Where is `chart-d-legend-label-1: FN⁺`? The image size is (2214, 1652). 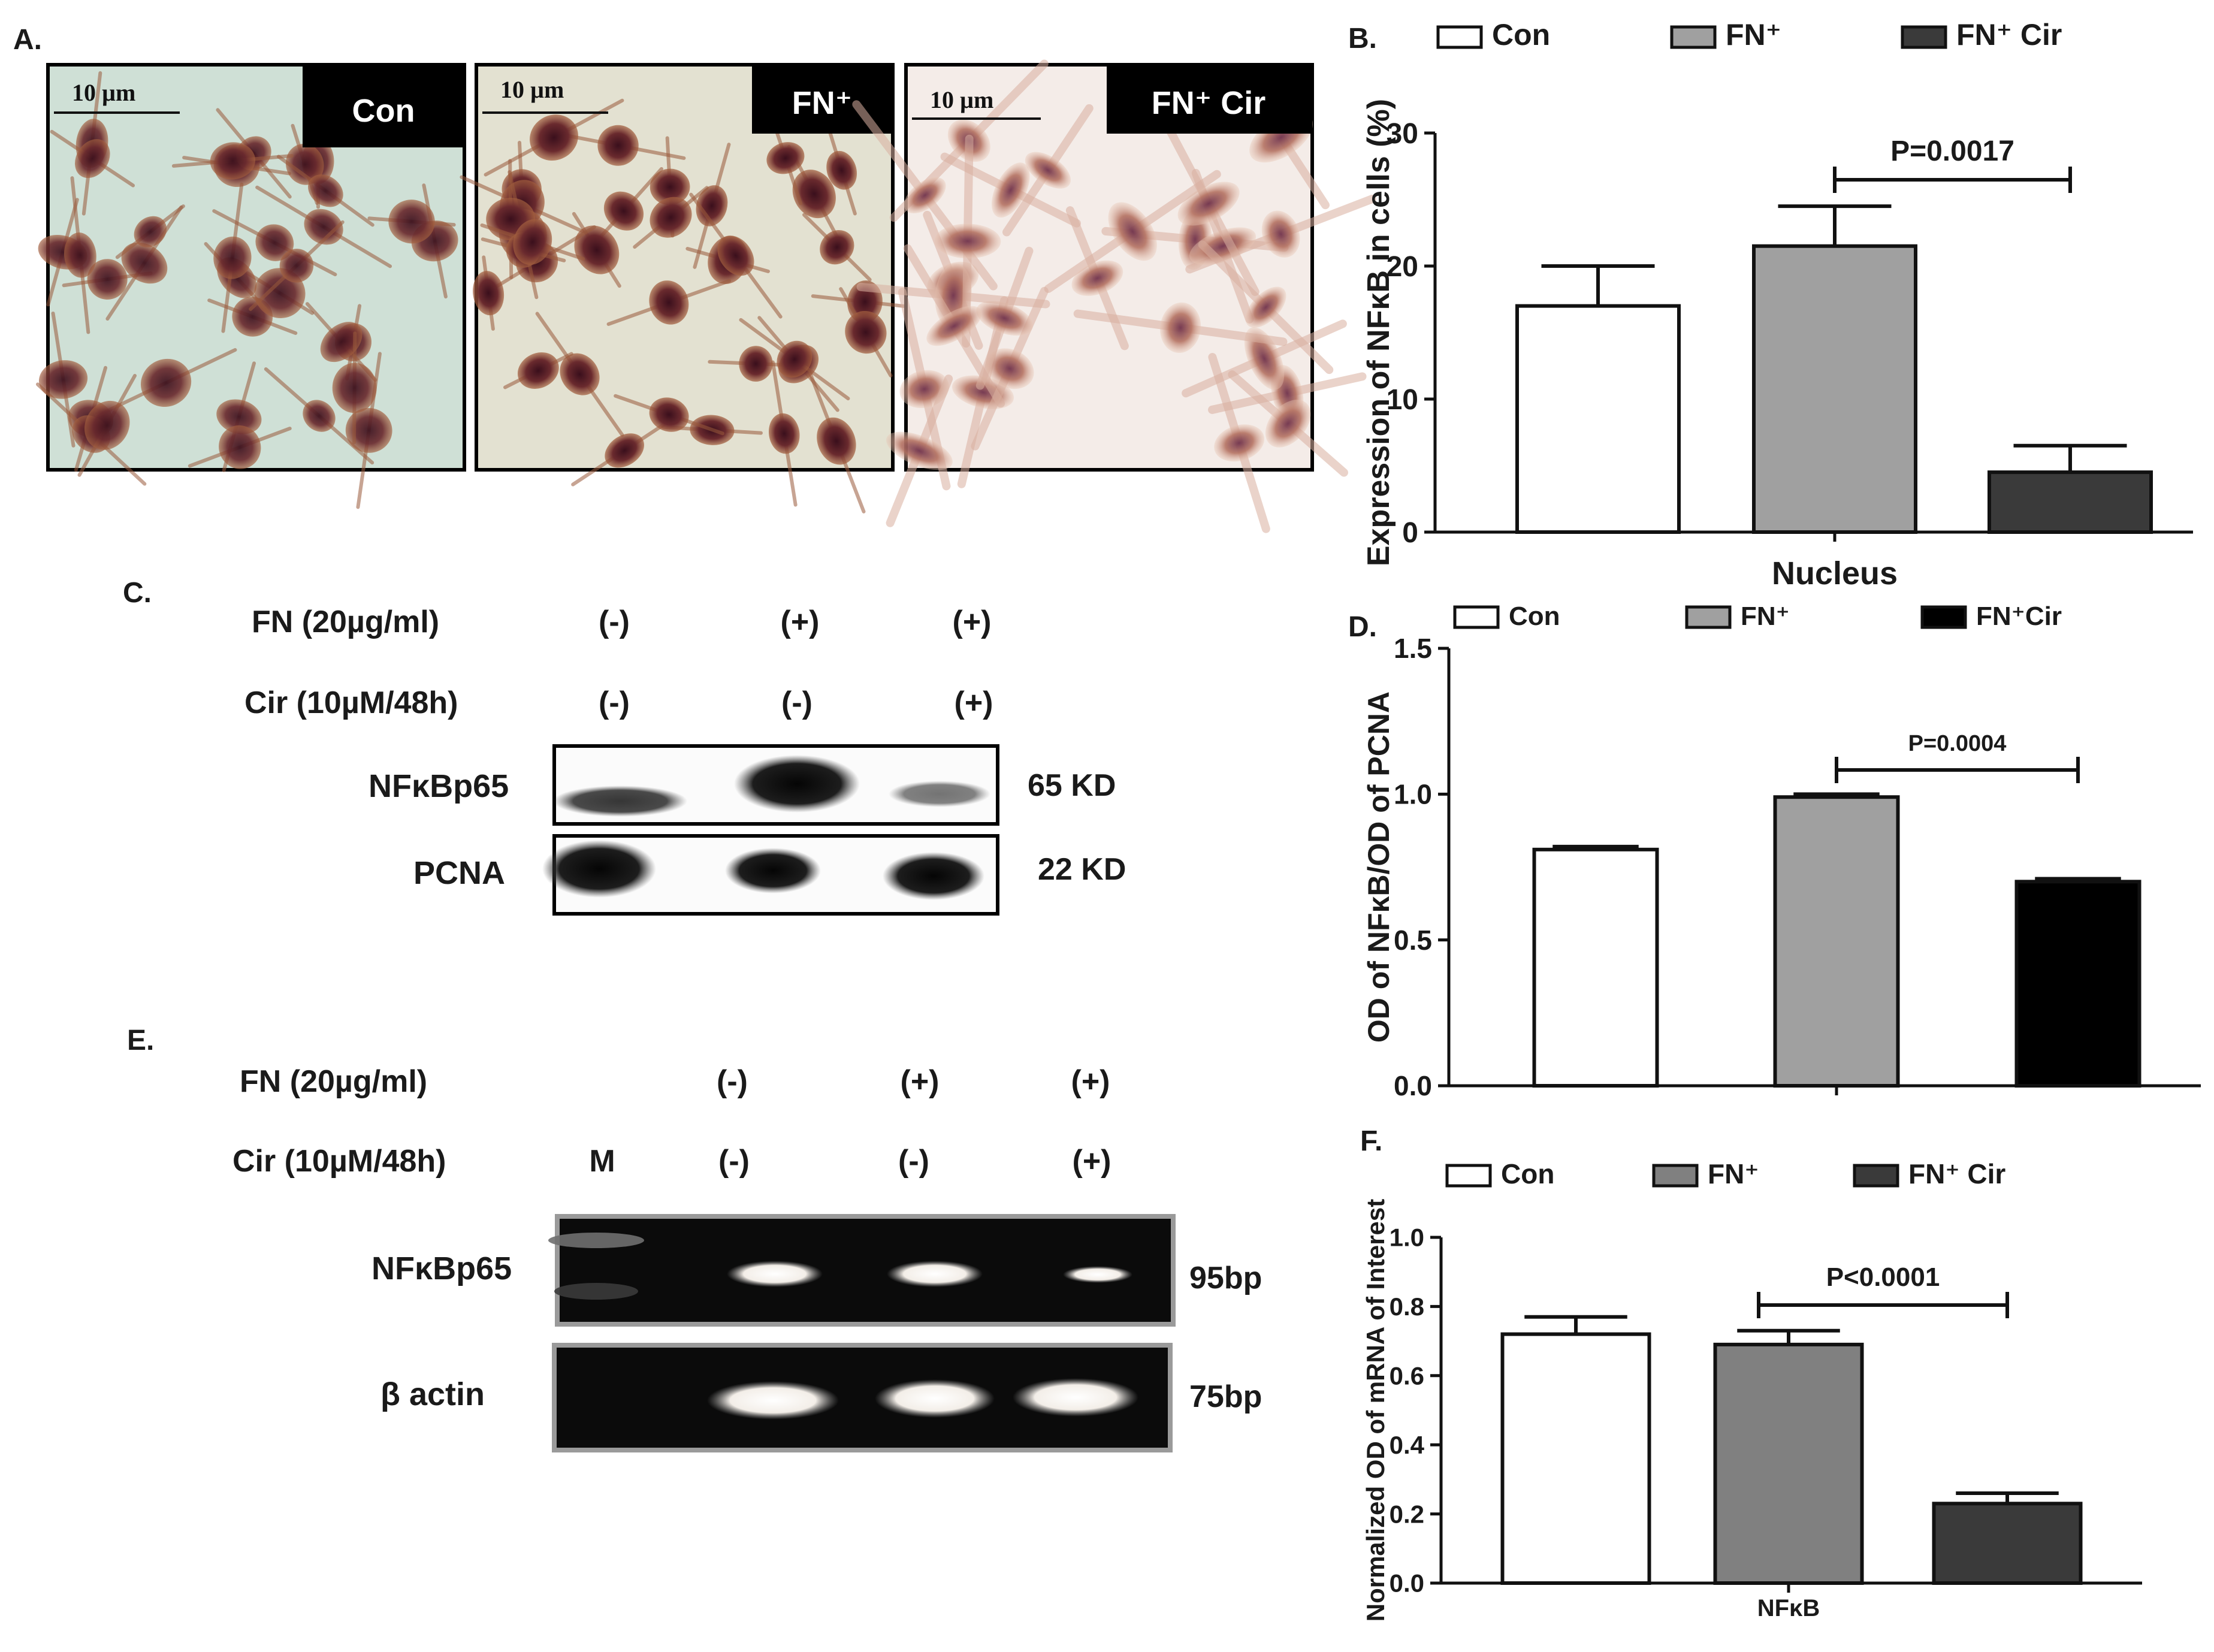 chart-d-legend-label-1: FN⁺ is located at coordinates (1765, 616).